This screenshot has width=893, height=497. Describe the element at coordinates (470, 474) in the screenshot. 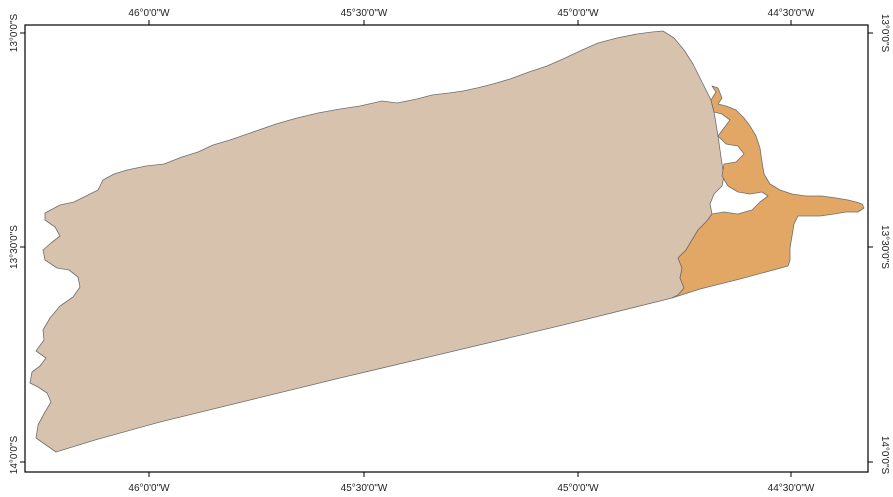

I see `bottom-ticks` at that location.